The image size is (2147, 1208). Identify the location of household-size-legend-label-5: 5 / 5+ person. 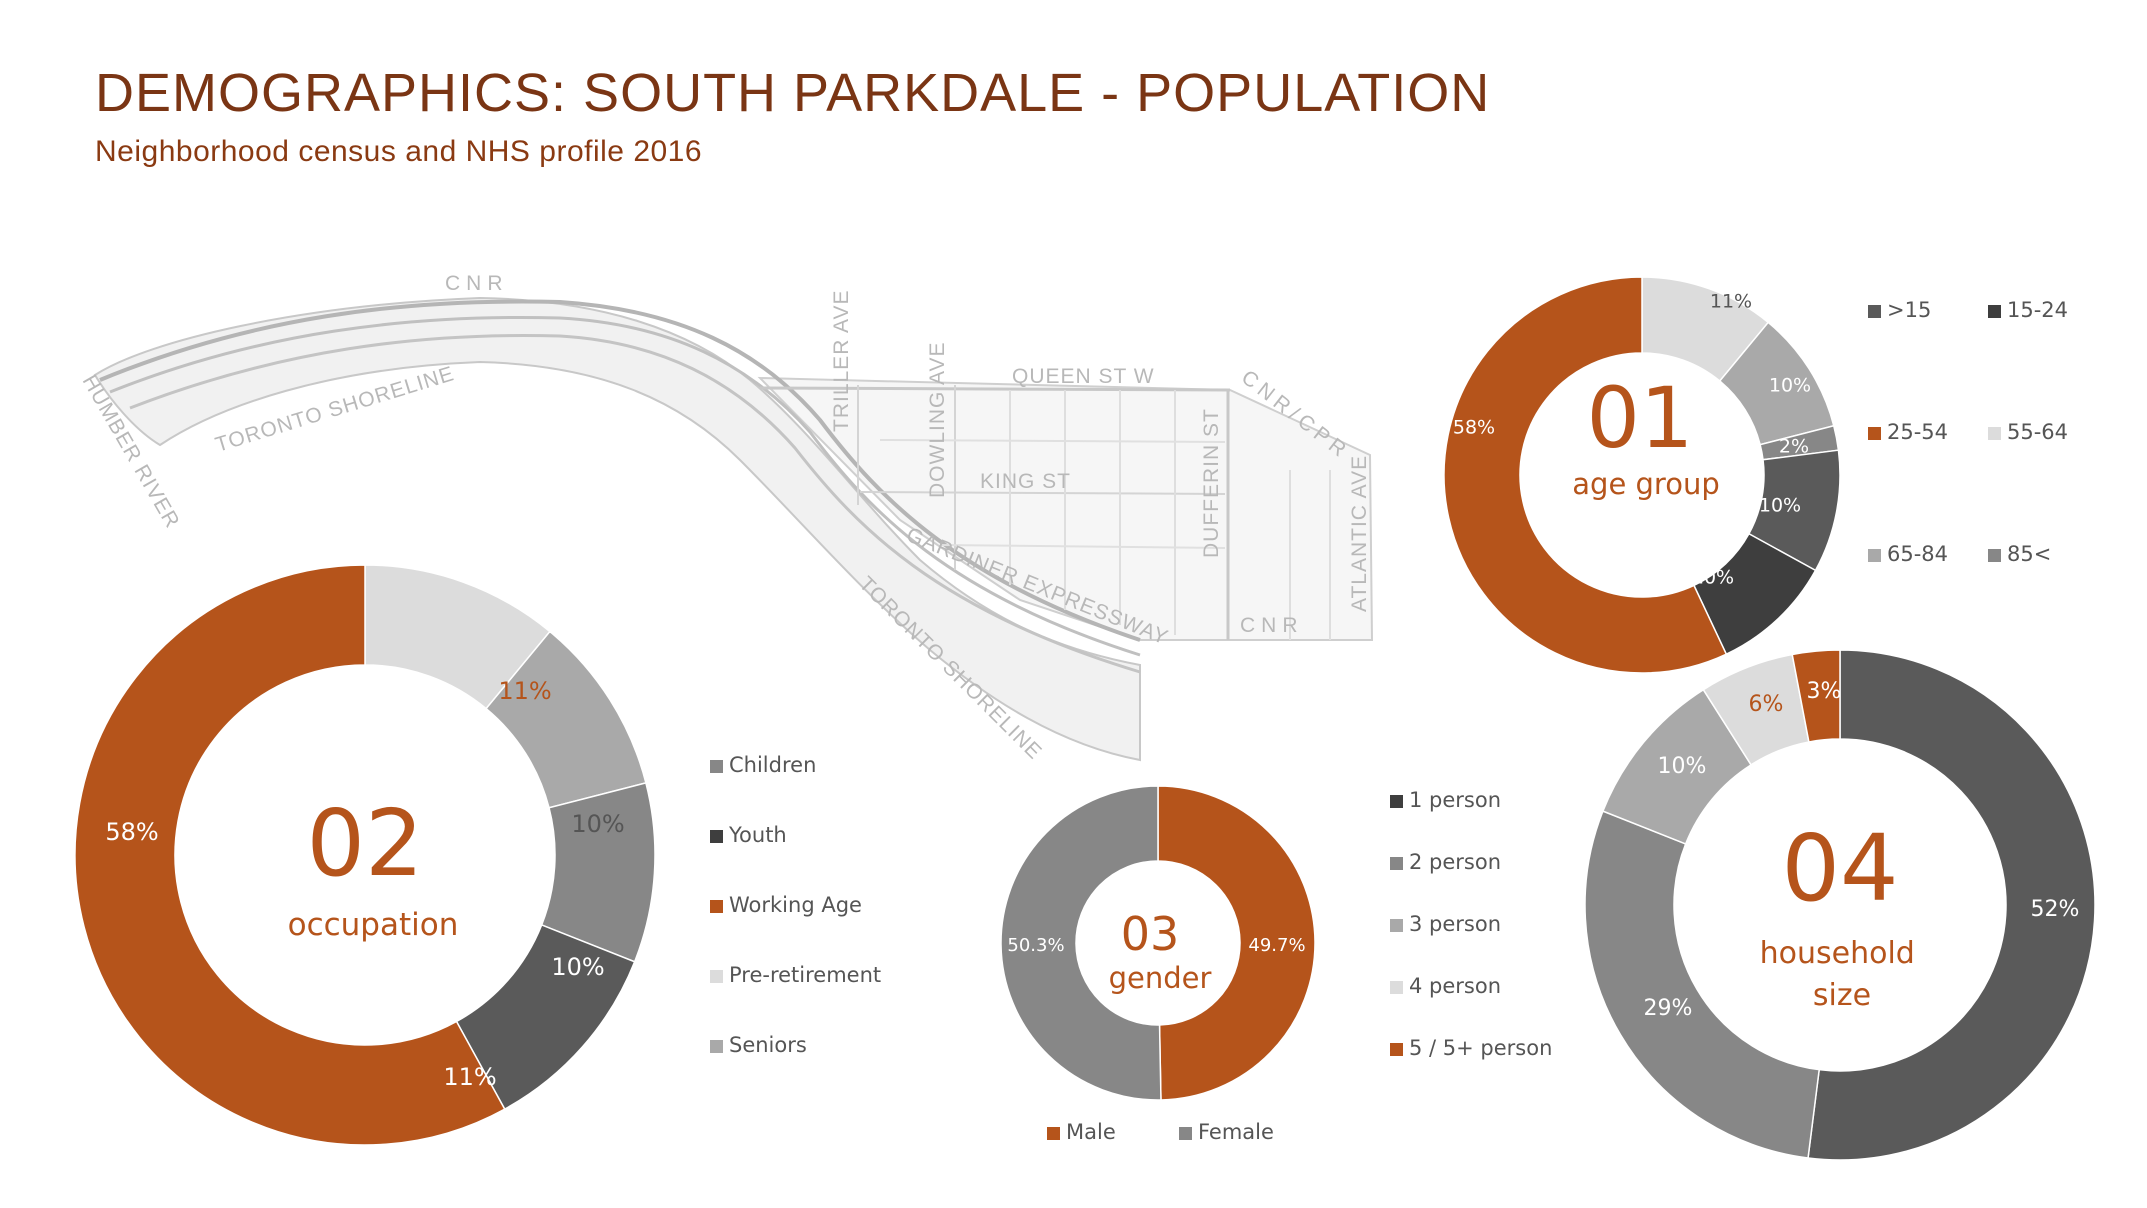
(1480, 1048).